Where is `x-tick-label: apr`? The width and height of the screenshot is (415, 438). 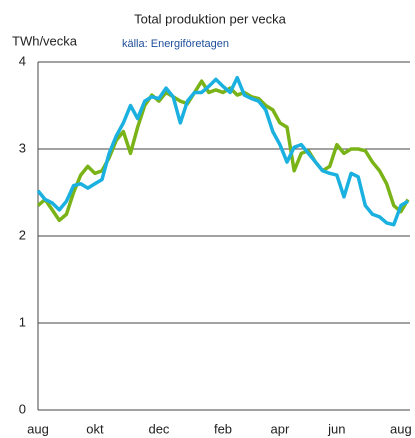 x-tick-label: apr is located at coordinates (280, 428).